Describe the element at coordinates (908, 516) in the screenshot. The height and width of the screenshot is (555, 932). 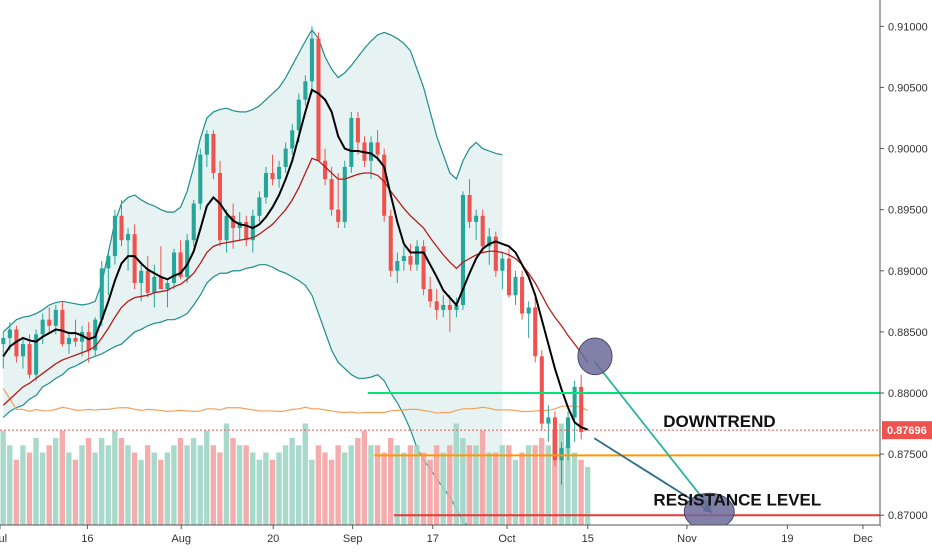
I see `price-tick-label: 0.87000` at that location.